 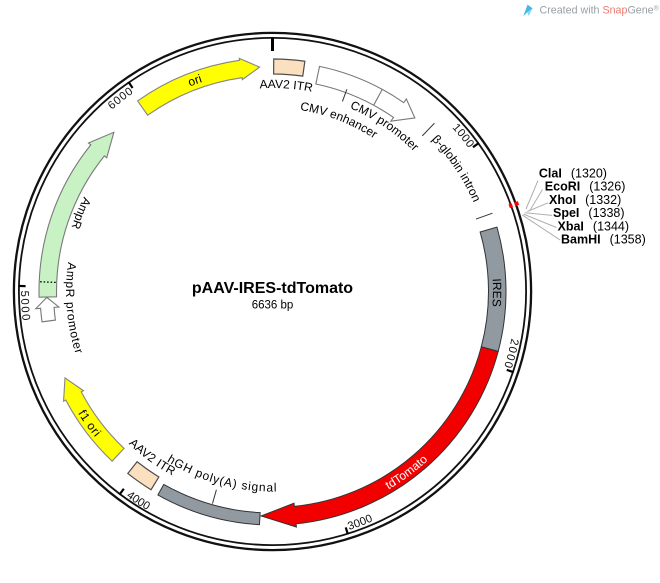 What do you see at coordinates (497, 292) in the screenshot?
I see `svg-text: IRES` at bounding box center [497, 292].